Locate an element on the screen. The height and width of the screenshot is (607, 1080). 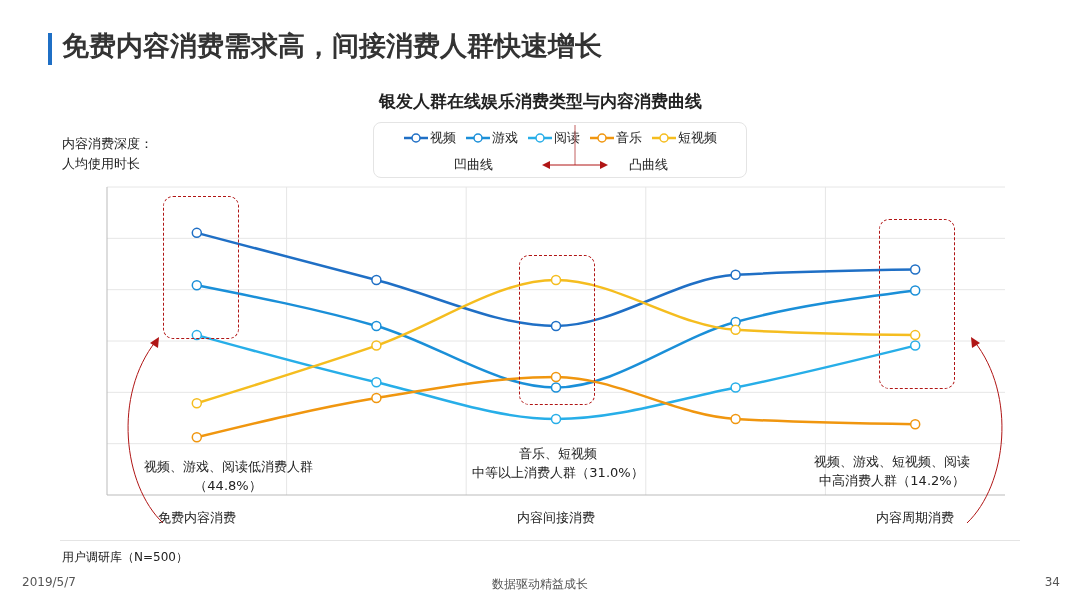
annotation: 中高消费人群（14.2%） is located at coordinates (892, 481).